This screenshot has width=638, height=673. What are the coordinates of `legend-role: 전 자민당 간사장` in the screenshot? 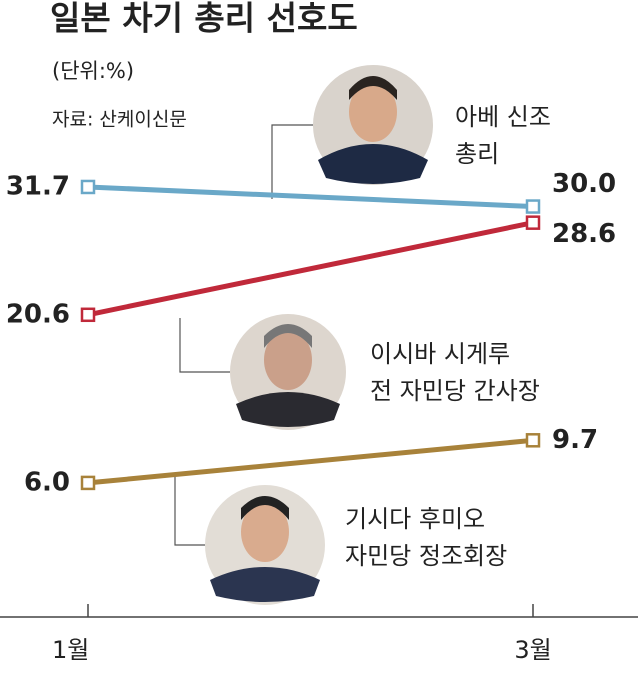 It's located at (455, 391).